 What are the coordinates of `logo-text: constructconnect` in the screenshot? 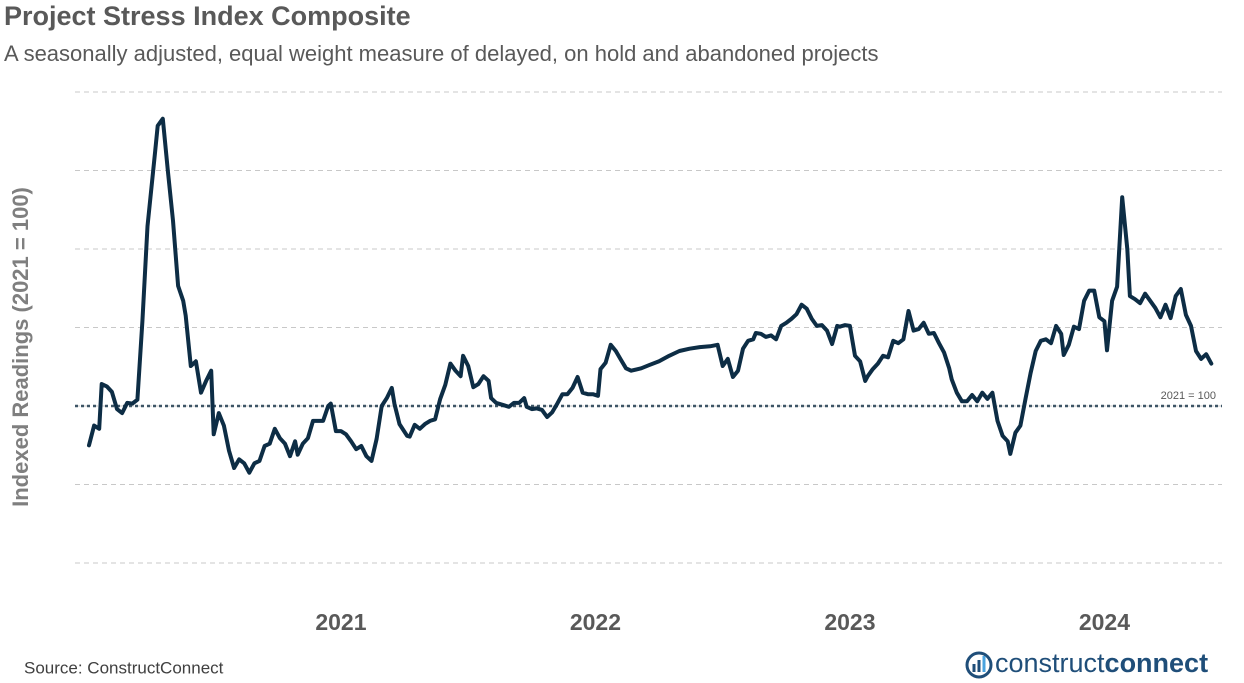 It's located at (1101, 663).